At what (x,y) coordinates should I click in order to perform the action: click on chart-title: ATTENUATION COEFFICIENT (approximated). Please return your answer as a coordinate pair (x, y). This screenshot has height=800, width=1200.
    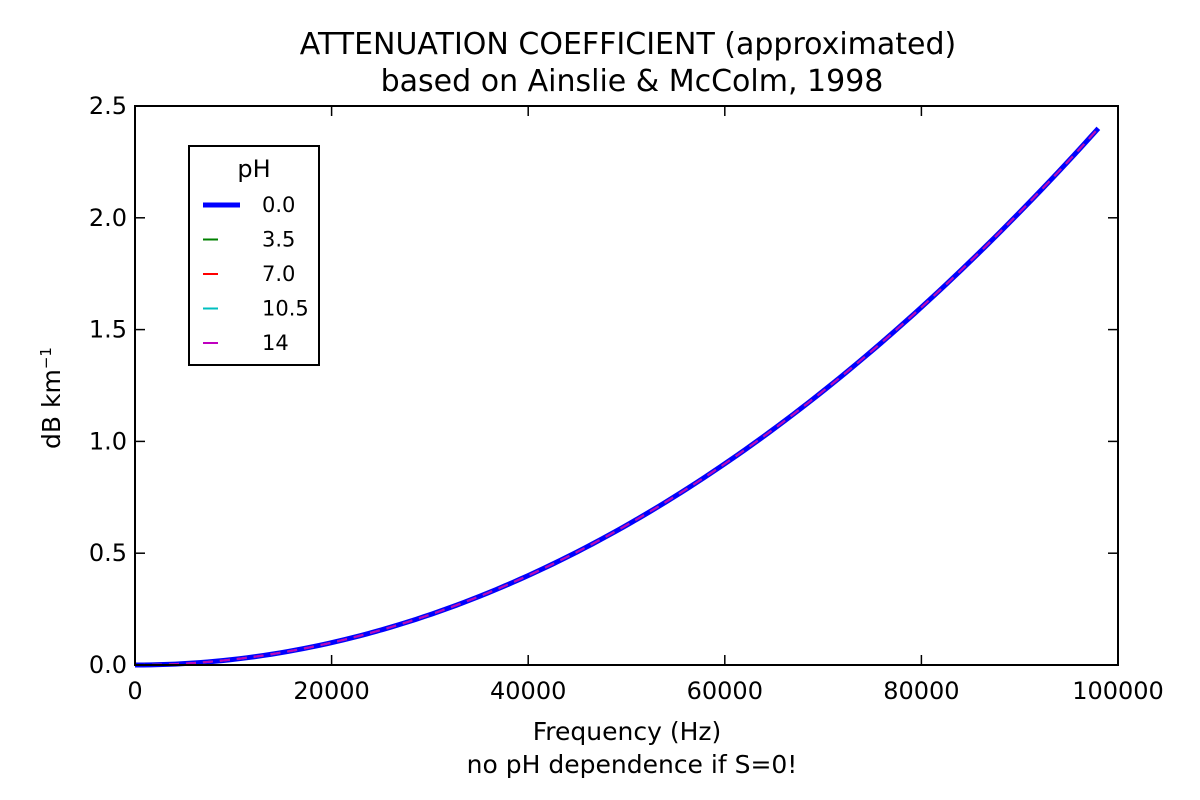
    Looking at the image, I should click on (628, 44).